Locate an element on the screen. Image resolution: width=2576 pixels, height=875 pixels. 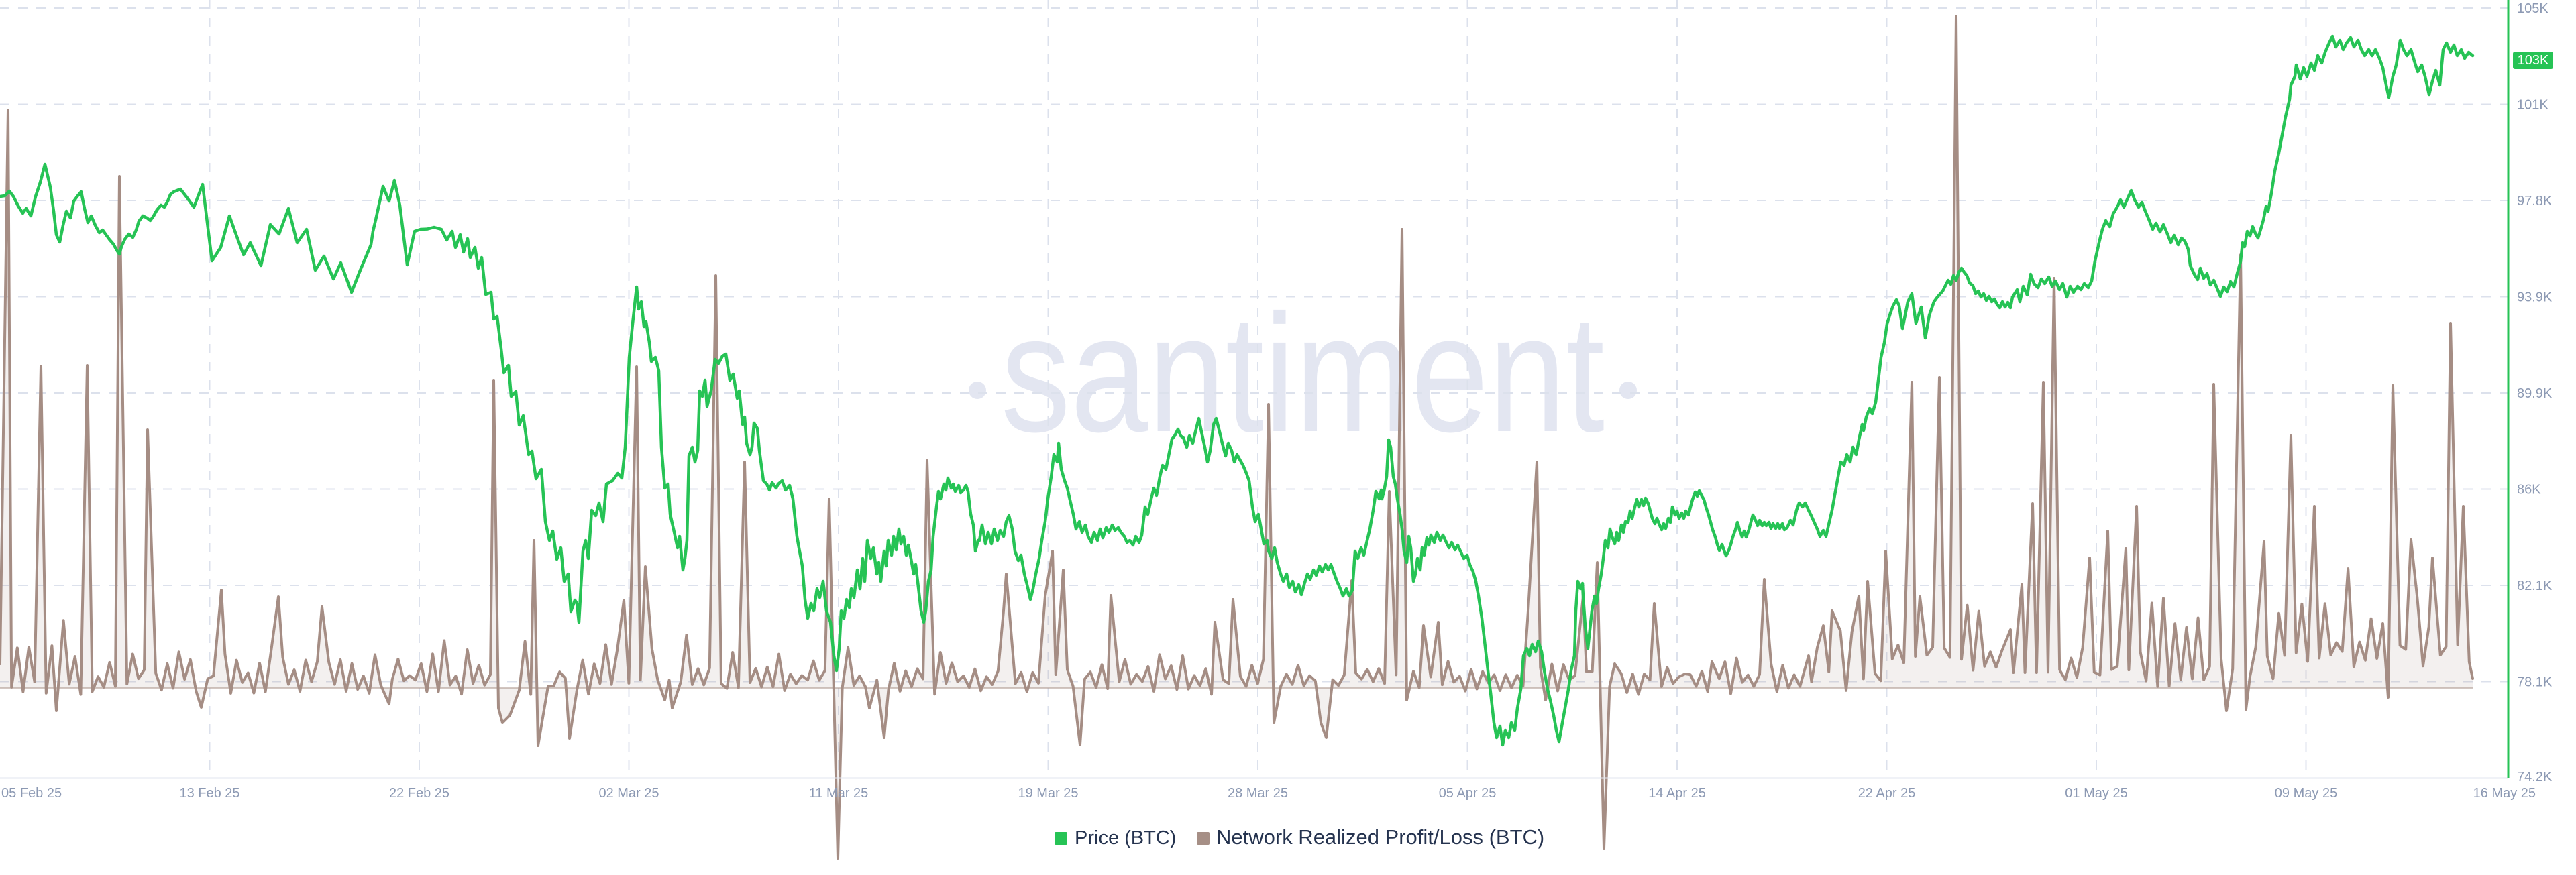
svg-text: 22 Feb 25 is located at coordinates (419, 793).